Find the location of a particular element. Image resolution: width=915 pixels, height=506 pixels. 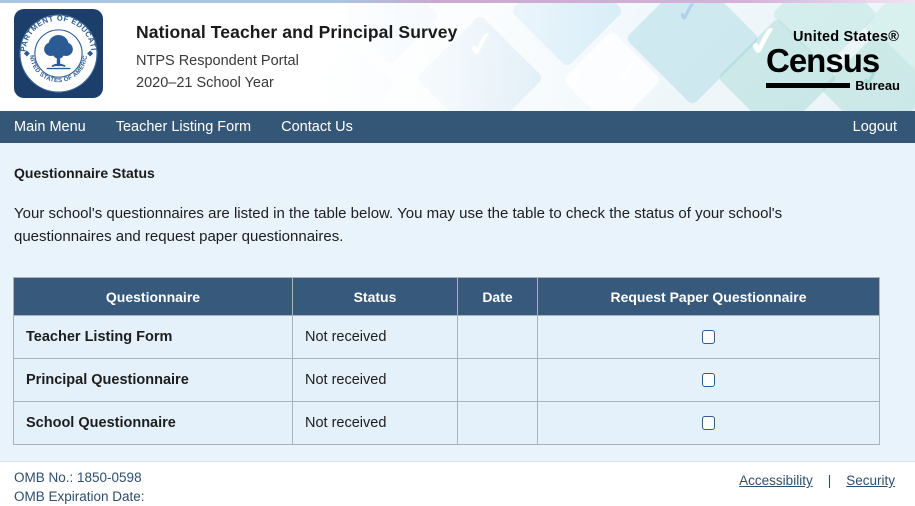

top-accent-bar is located at coordinates (457, 1).